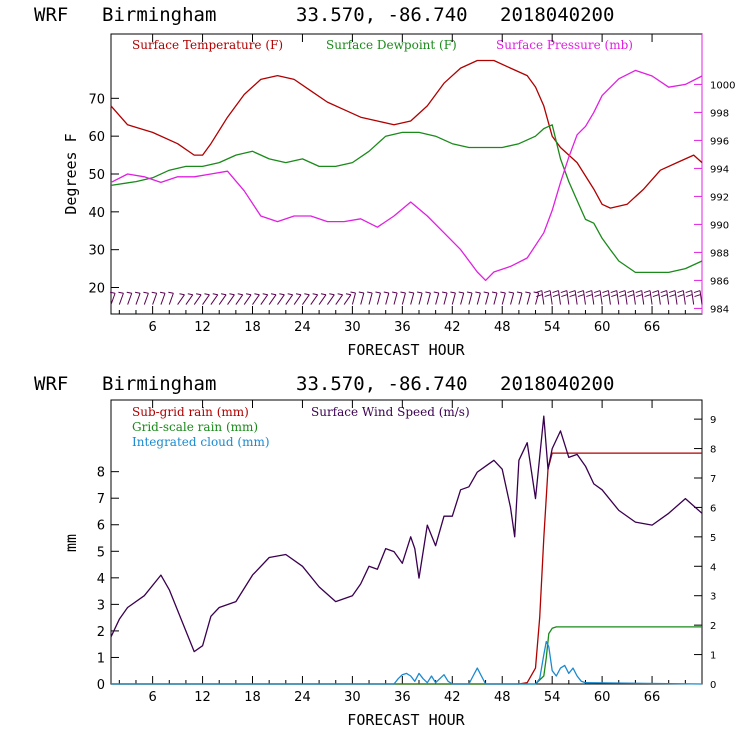  Describe the element at coordinates (101, 473) in the screenshot. I see `y-tick-label: 8` at that location.